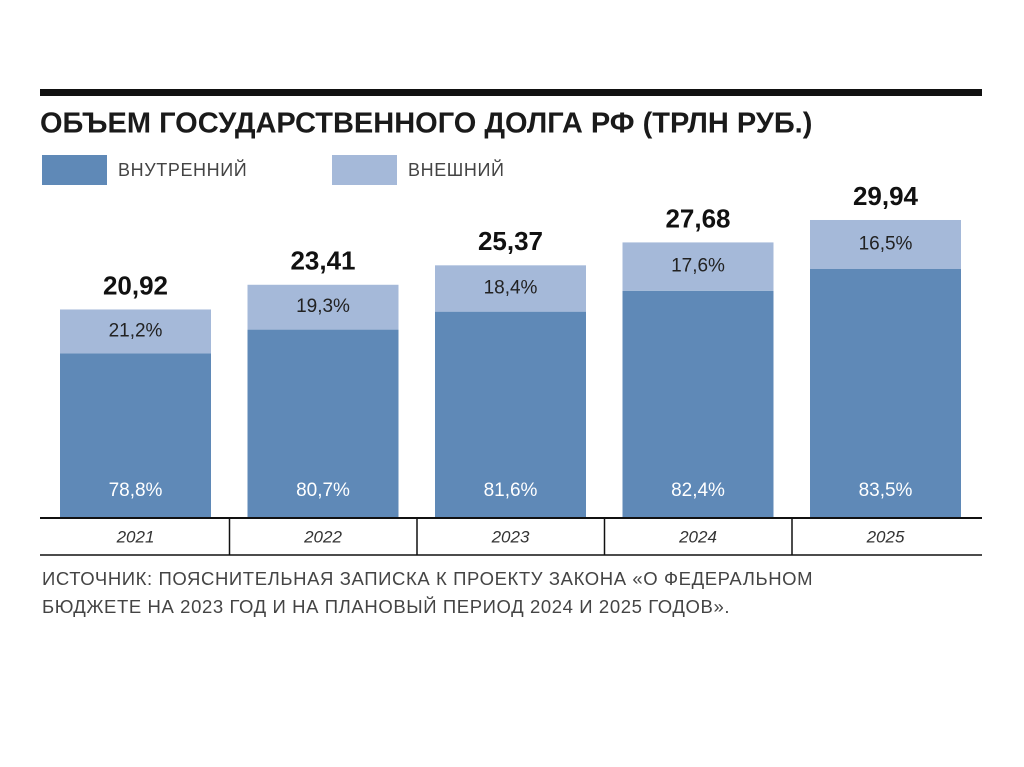 The image size is (1024, 767). Describe the element at coordinates (135, 285) in the screenshot. I see `total-label: 20,92` at that location.